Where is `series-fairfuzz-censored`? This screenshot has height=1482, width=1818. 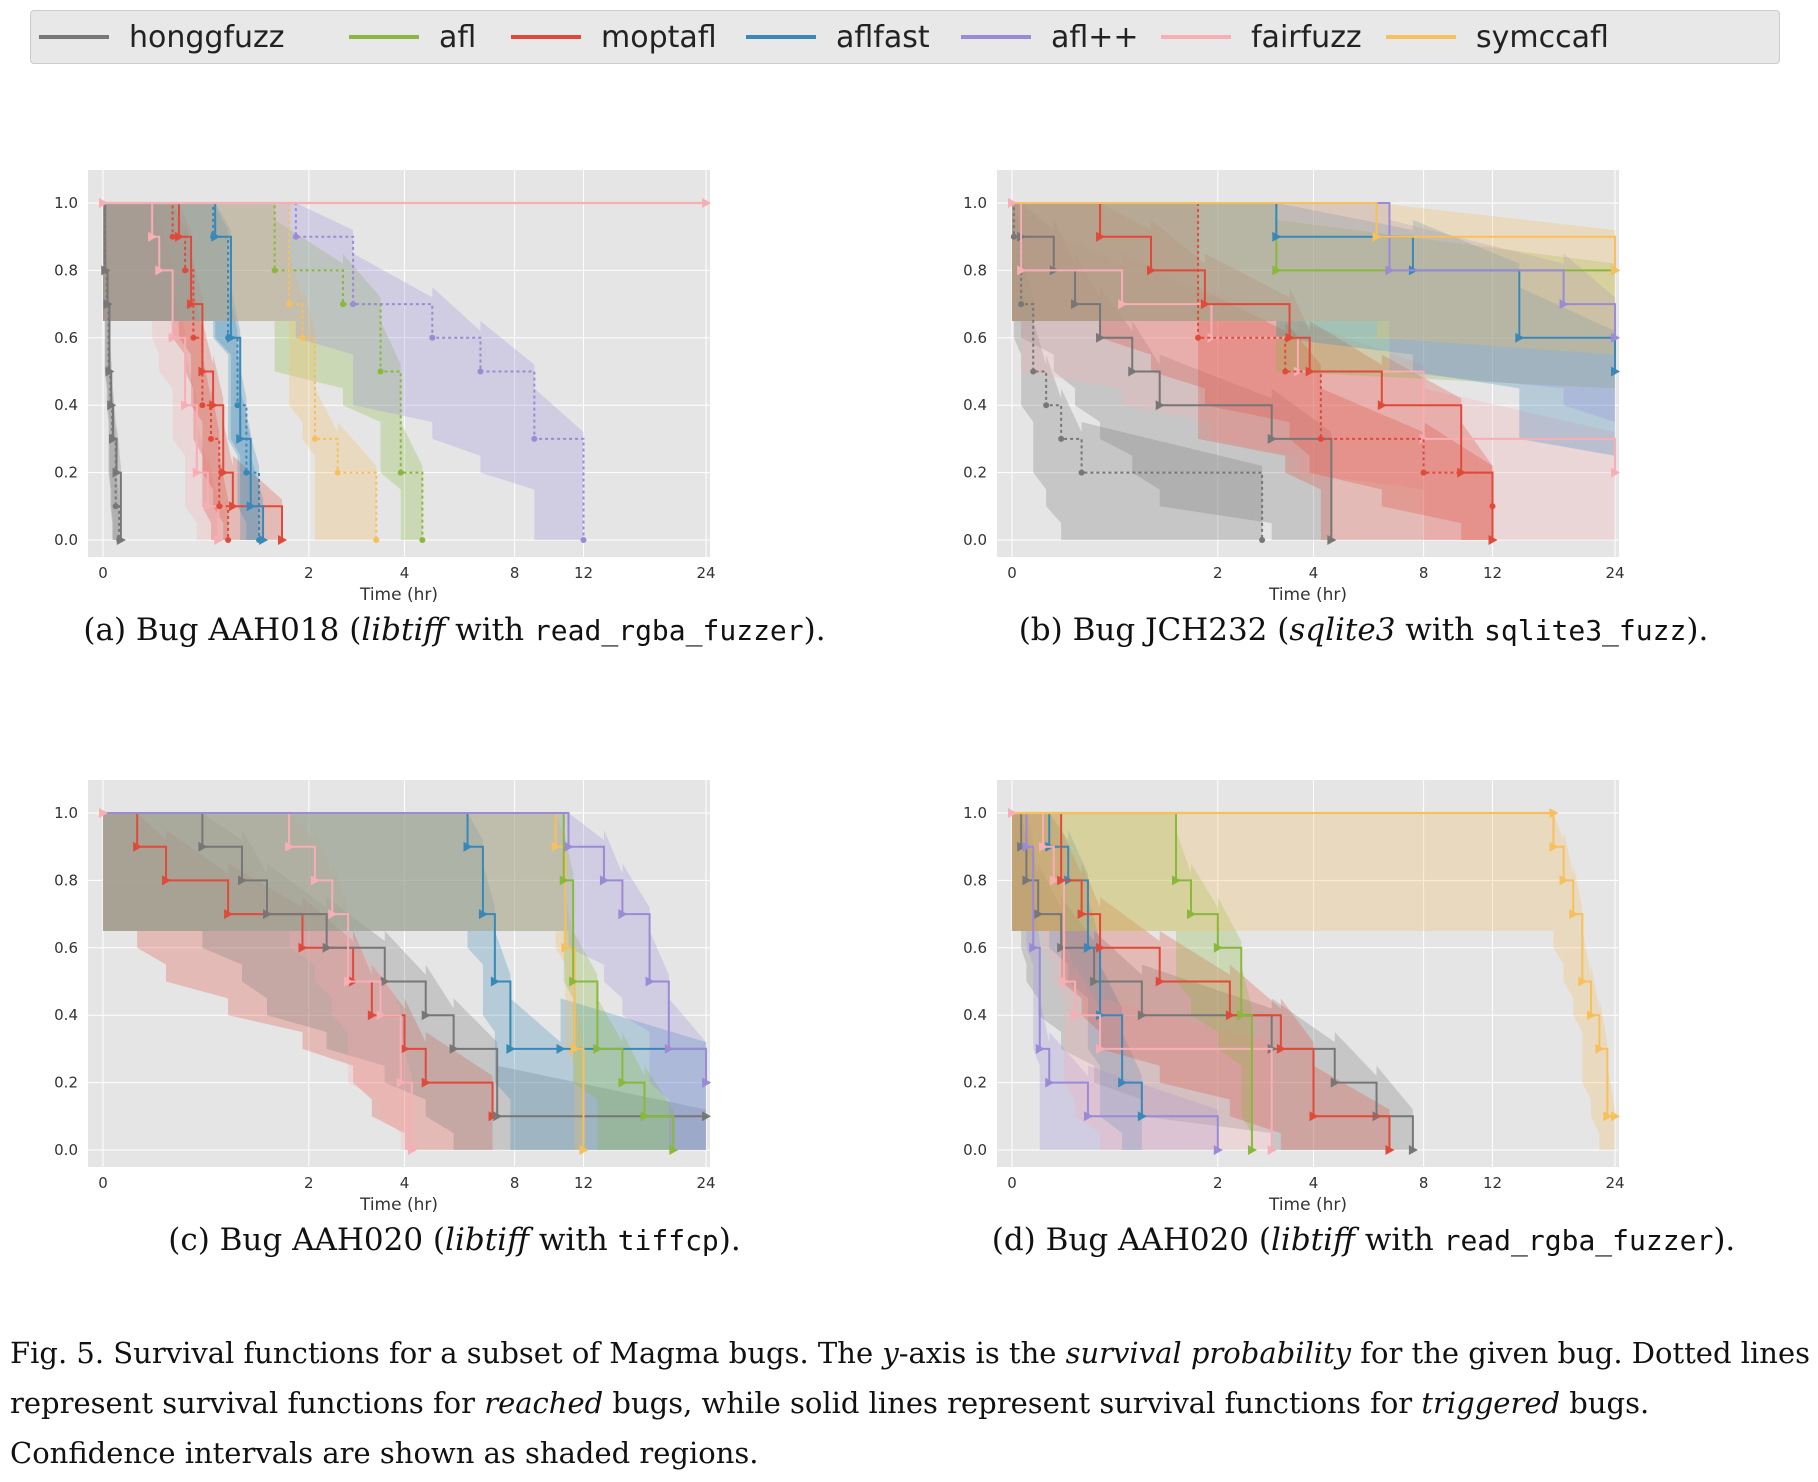 series-fairfuzz-censored is located at coordinates (407, 203).